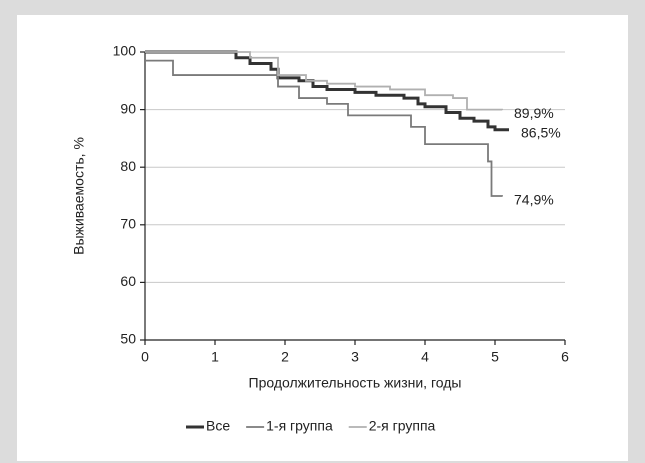 This screenshot has width=645, height=463. What do you see at coordinates (355, 383) in the screenshot?
I see `x-axis-label: Продолжительность жизни, годы` at bounding box center [355, 383].